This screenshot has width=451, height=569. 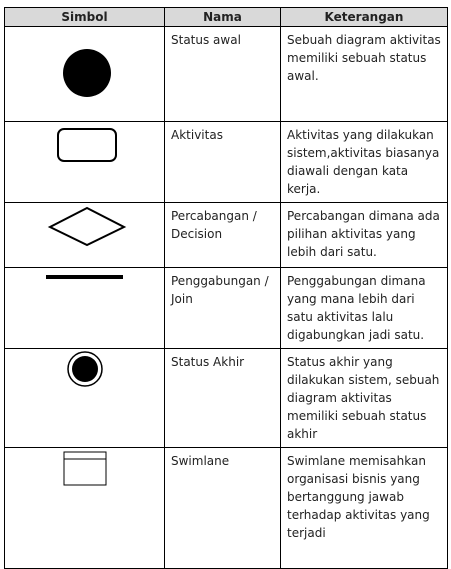 What do you see at coordinates (222, 235) in the screenshot?
I see `name-cell: Percabangan / Decision` at bounding box center [222, 235].